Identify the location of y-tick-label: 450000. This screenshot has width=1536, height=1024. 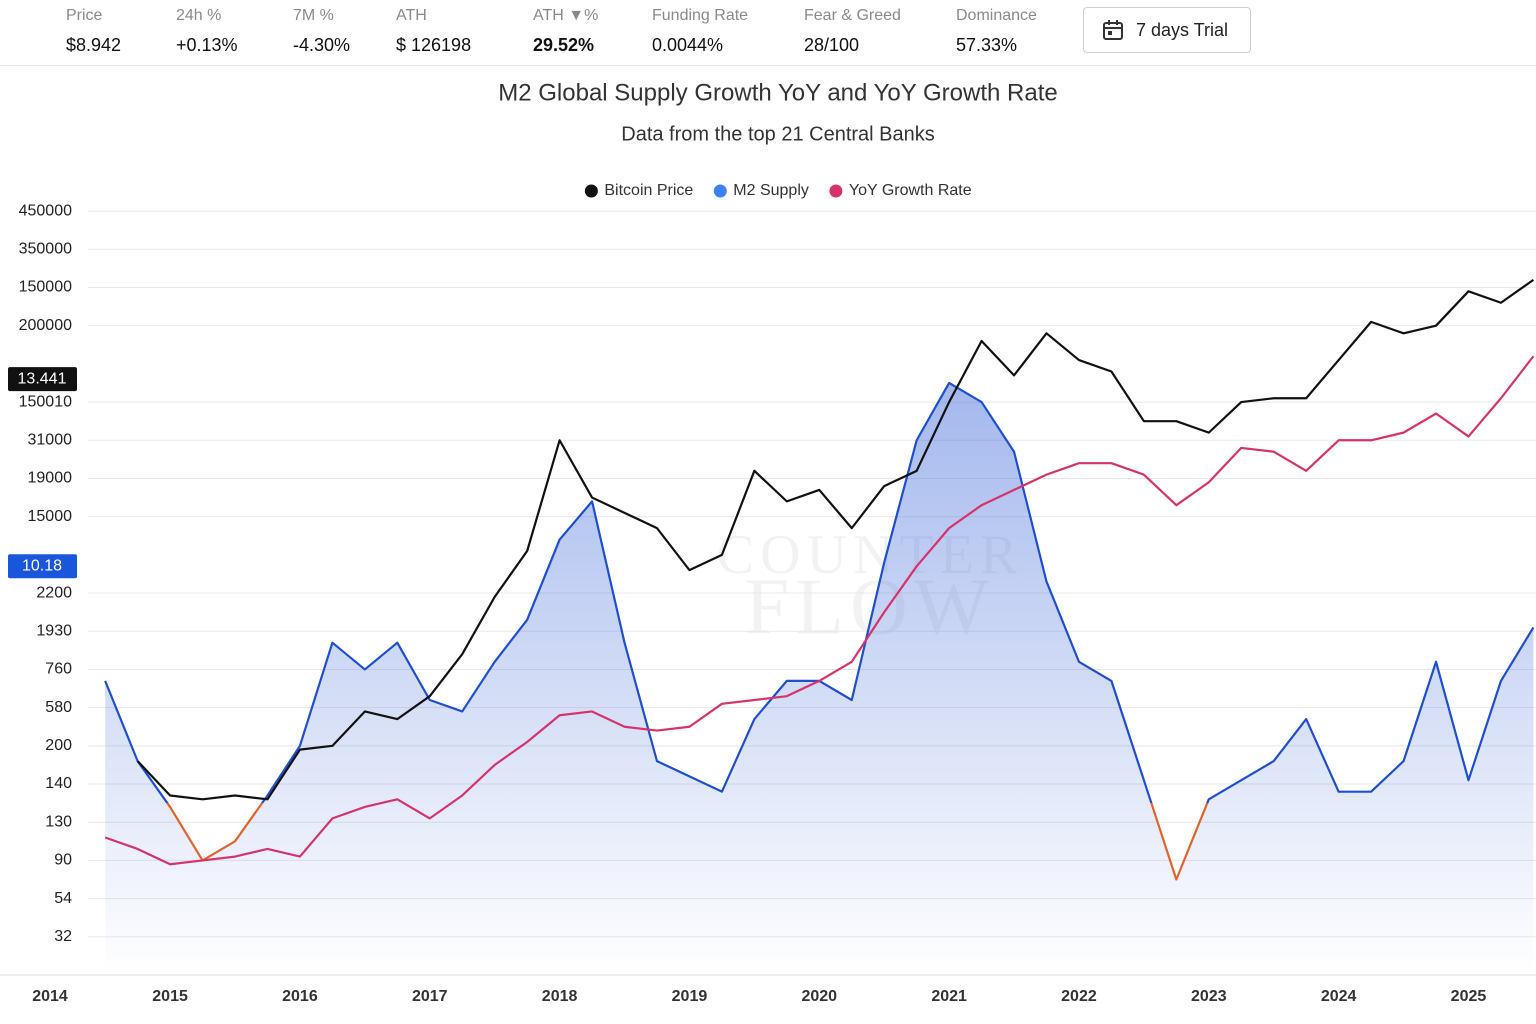
(45, 210).